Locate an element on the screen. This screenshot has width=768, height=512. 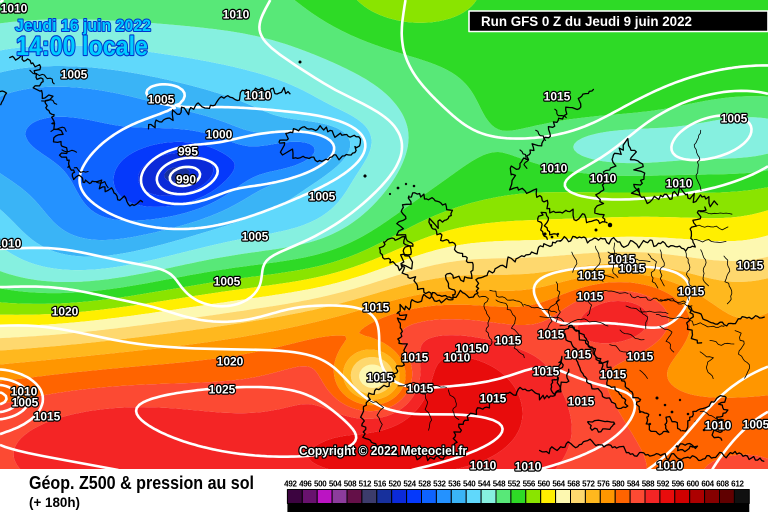
svg-text: 492 is located at coordinates (290, 484).